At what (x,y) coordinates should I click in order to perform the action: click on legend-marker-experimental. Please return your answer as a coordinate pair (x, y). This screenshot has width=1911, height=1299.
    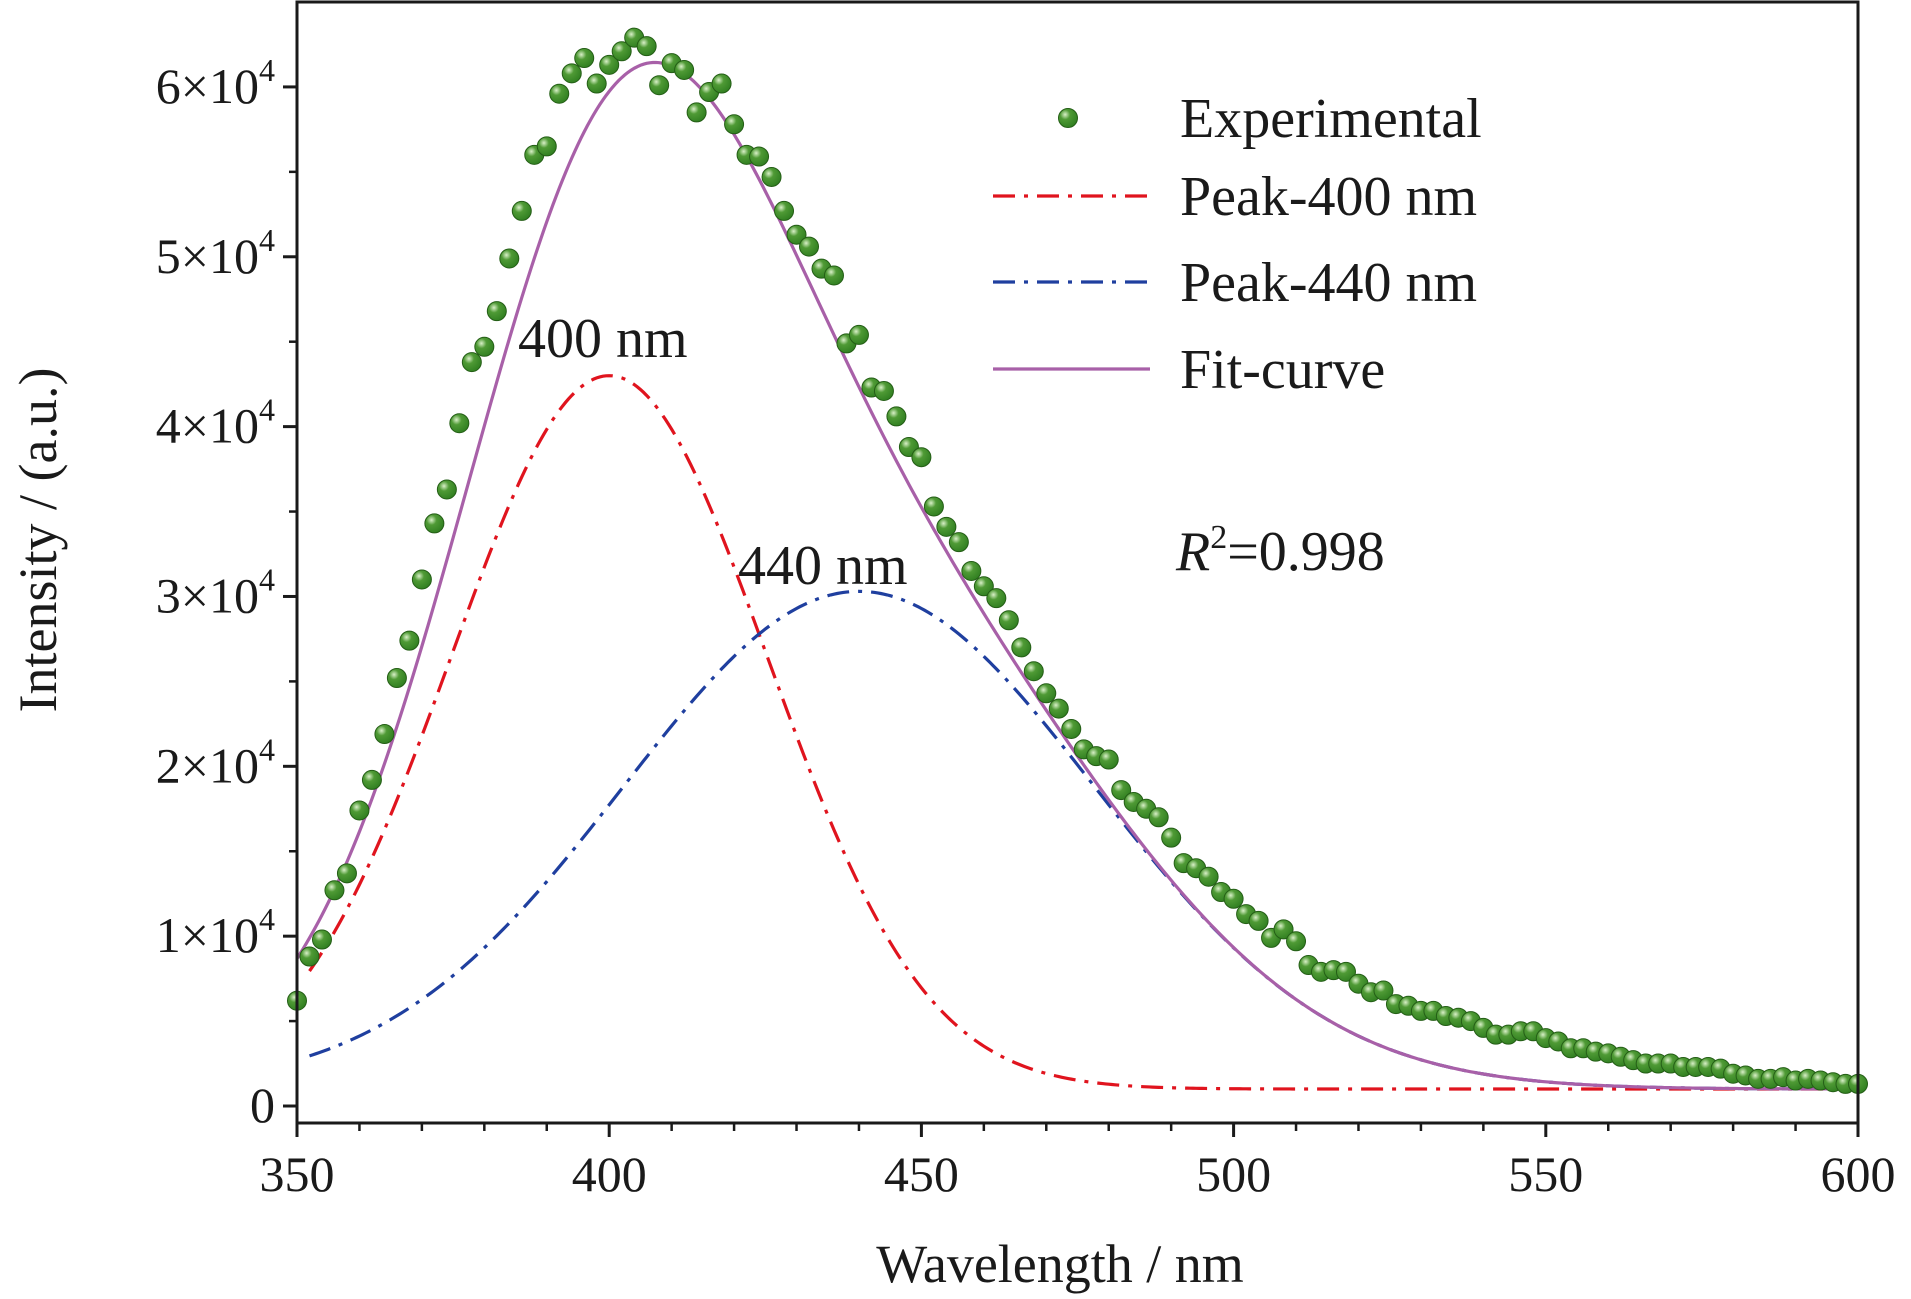
    Looking at the image, I should click on (1068, 118).